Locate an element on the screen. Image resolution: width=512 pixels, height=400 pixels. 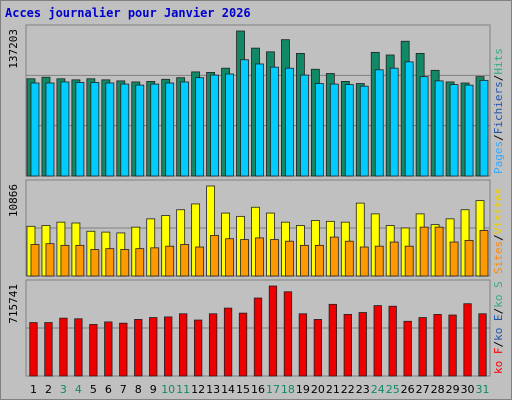
panel-sites-visites-ymax-label: 10866 is located at coordinates (13, 200).